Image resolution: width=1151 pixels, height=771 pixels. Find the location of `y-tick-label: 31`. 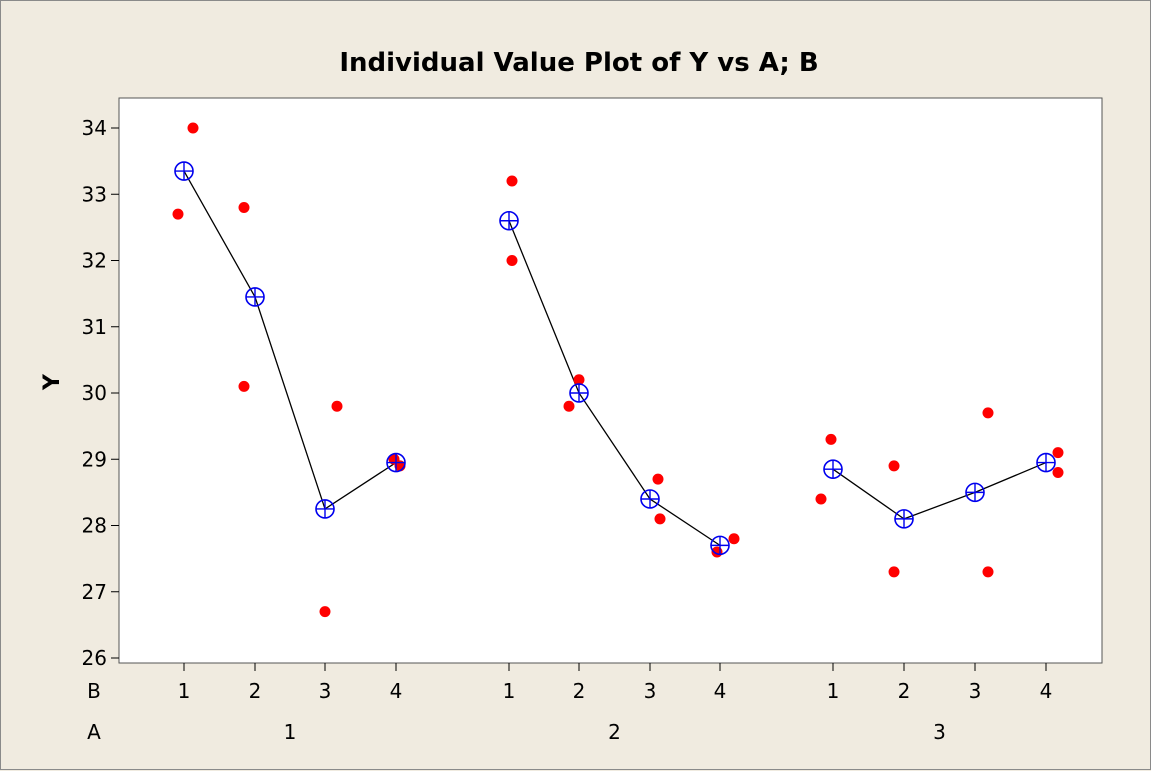

y-tick-label: 31 is located at coordinates (94, 327).